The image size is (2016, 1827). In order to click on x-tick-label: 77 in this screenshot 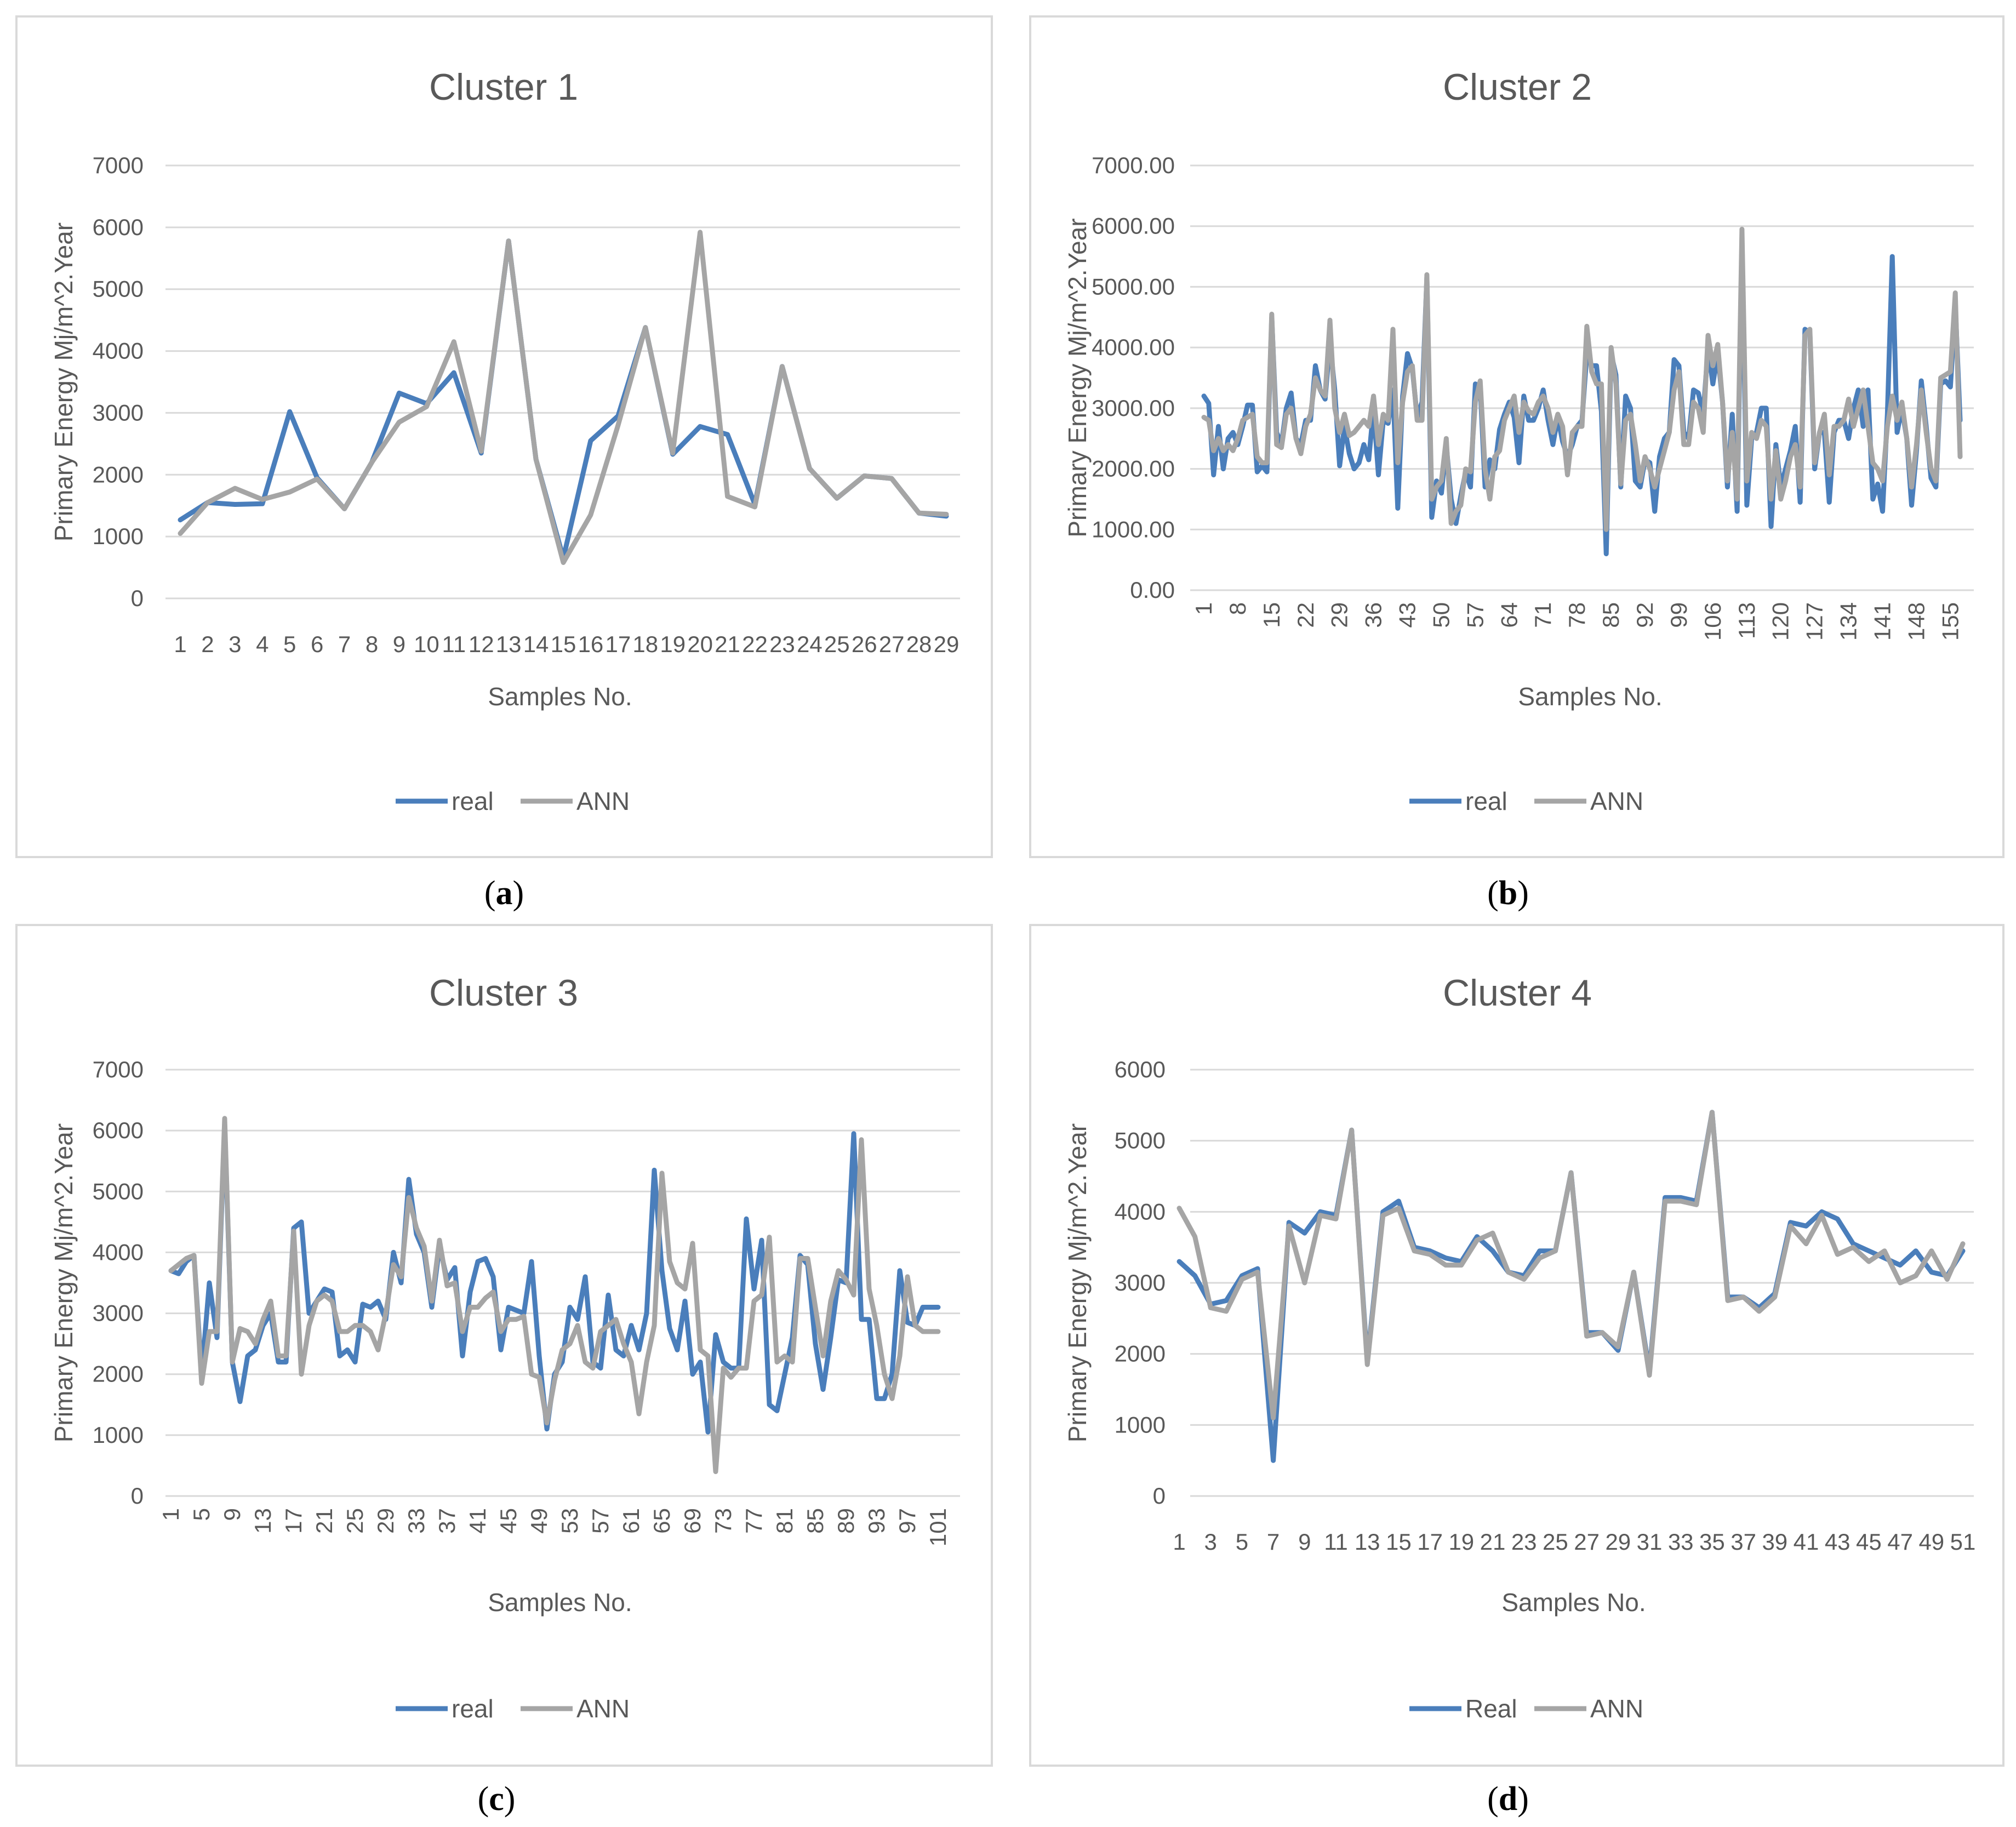, I will do `click(754, 1521)`.